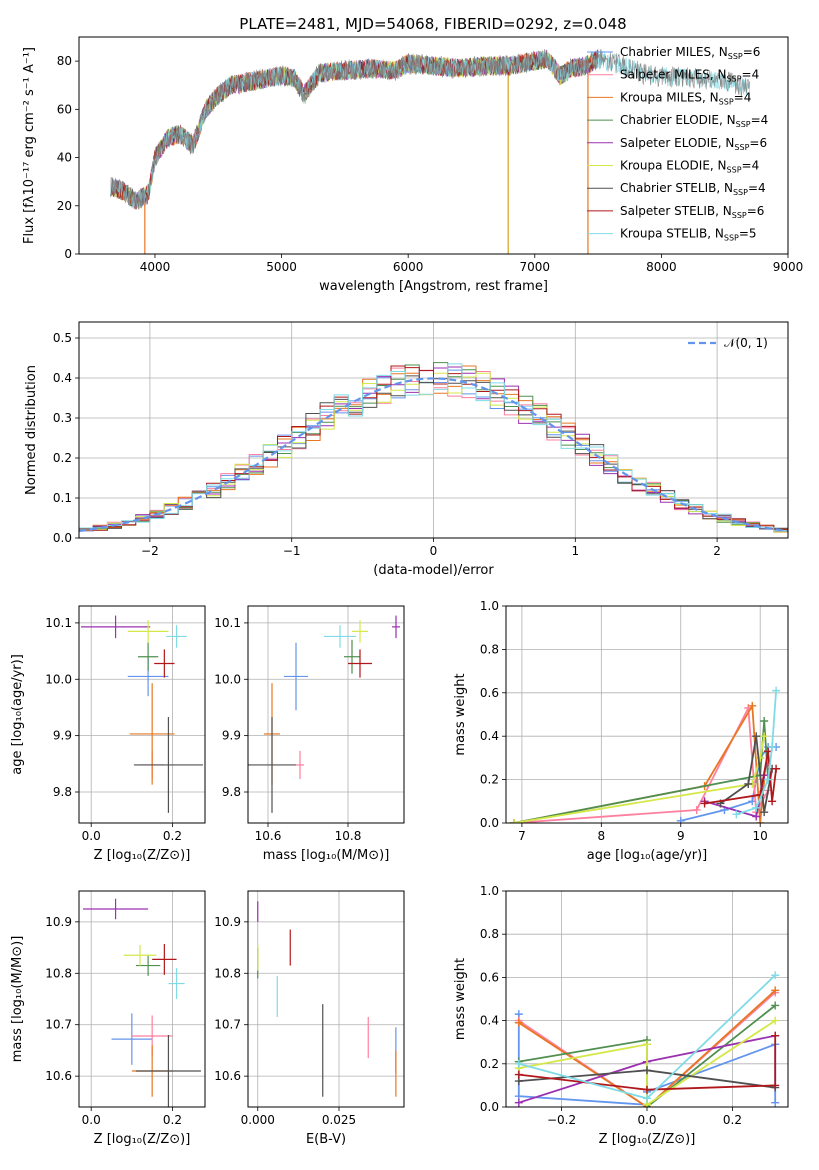 The width and height of the screenshot is (819, 1170). What do you see at coordinates (68, 254) in the screenshot?
I see `y-tick-label: 0` at bounding box center [68, 254].